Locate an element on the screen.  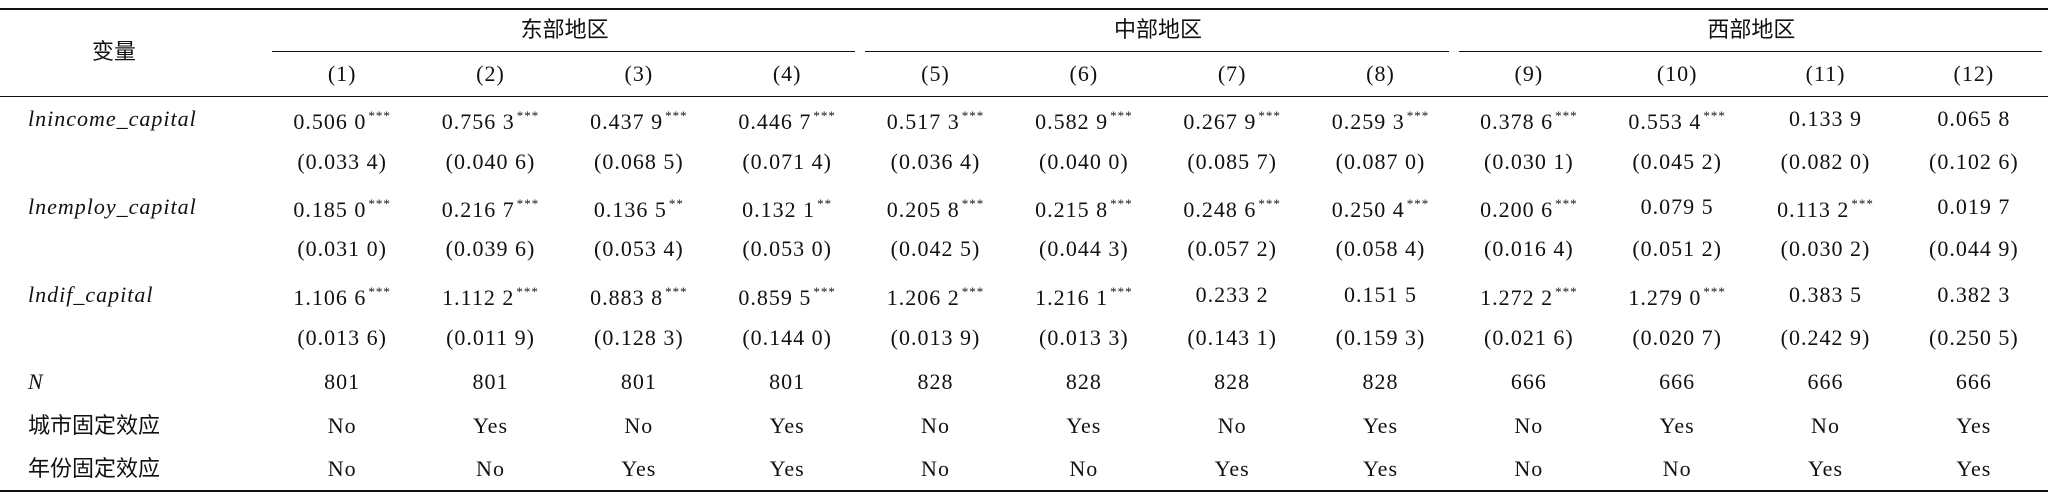
cell-value: 1.272 2 is located at coordinates (1517, 297).